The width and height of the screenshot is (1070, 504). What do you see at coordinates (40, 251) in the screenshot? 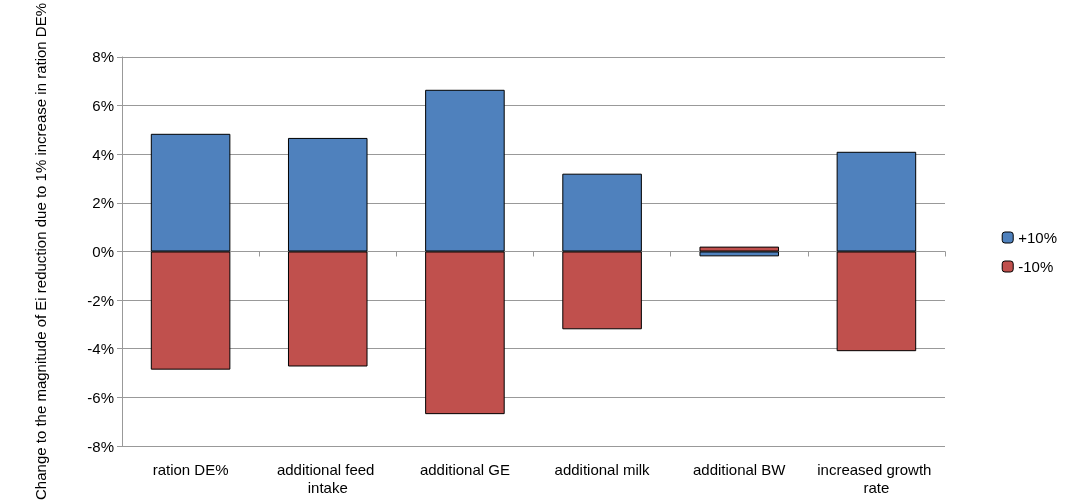
I see `y-axis-title: Change to the magnitude of Ei reduction due to 1% increase in ration DE%` at bounding box center [40, 251].